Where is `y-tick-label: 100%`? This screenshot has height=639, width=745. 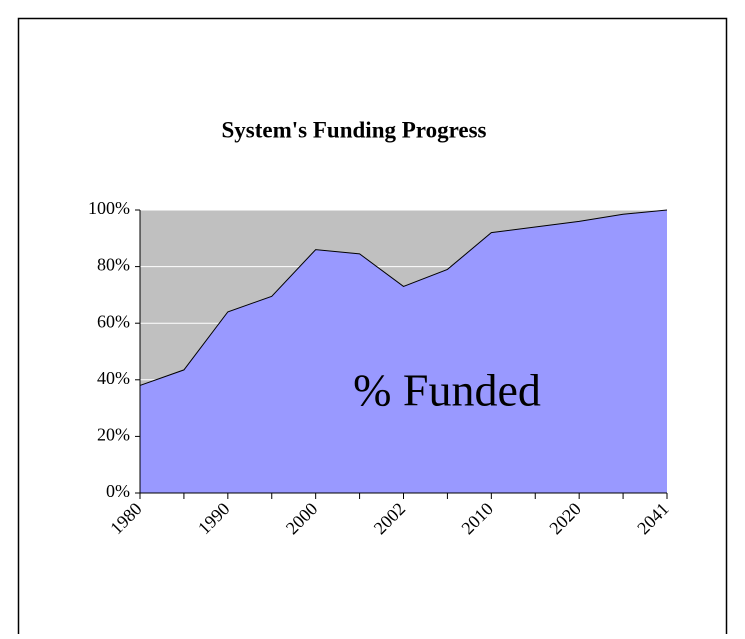 y-tick-label: 100% is located at coordinates (109, 208).